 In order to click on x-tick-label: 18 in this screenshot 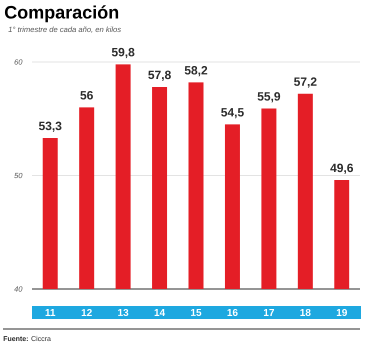, I will do `click(305, 312)`.